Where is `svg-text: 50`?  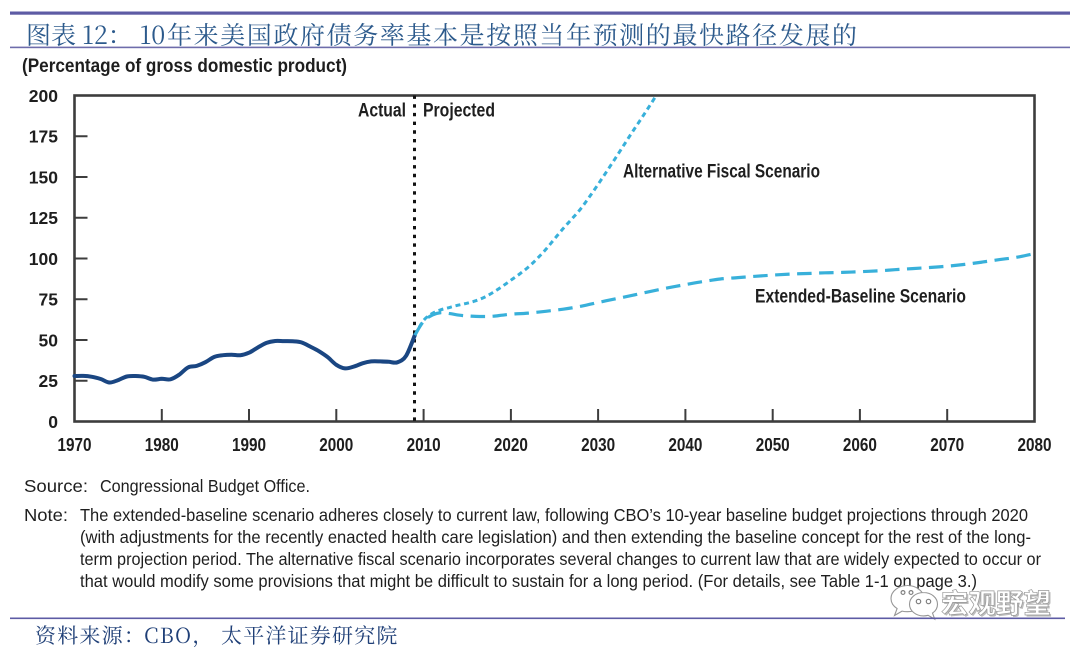
svg-text: 50 is located at coordinates (49, 340).